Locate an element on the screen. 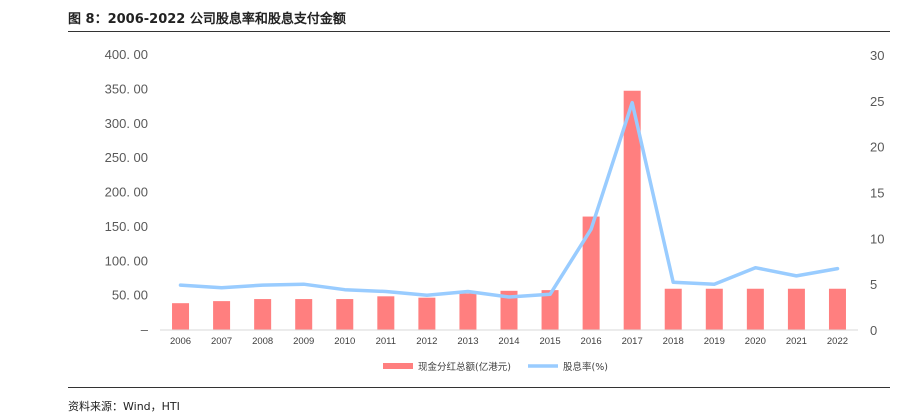 The width and height of the screenshot is (912, 418). left-tick-label: 50. 00 is located at coordinates (130, 295).